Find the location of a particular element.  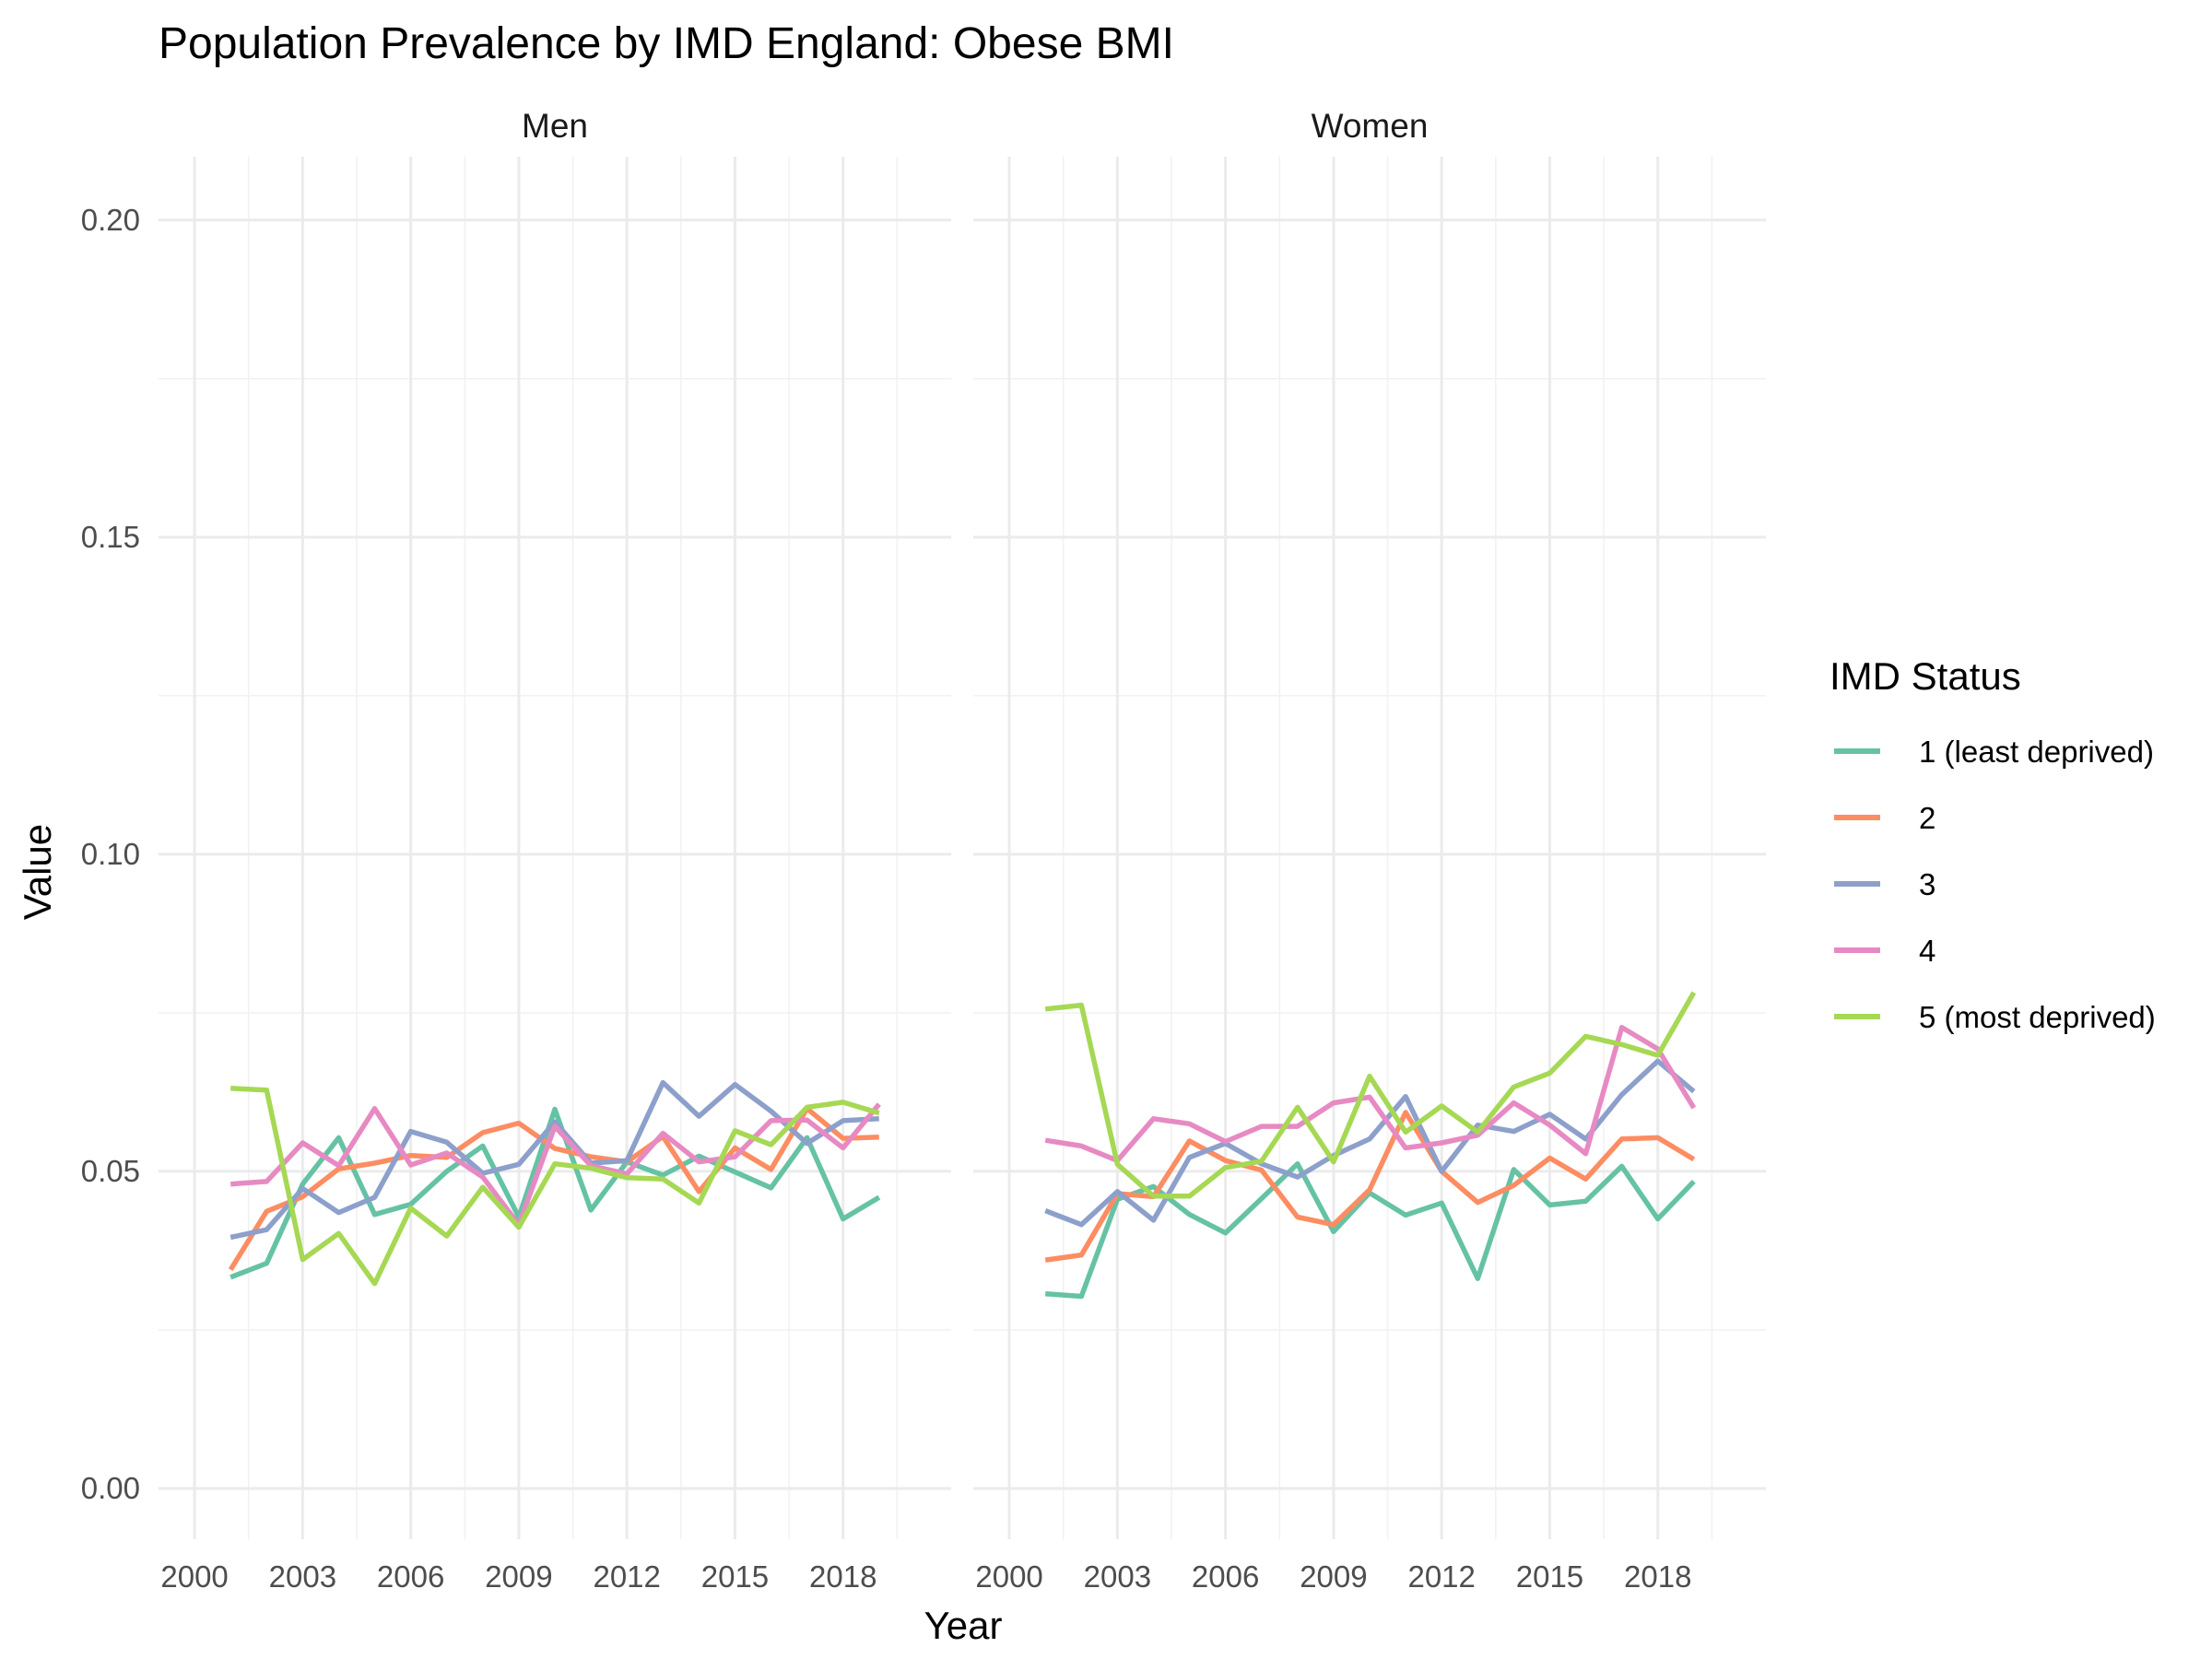

x-axis-title: Year is located at coordinates (963, 1625).